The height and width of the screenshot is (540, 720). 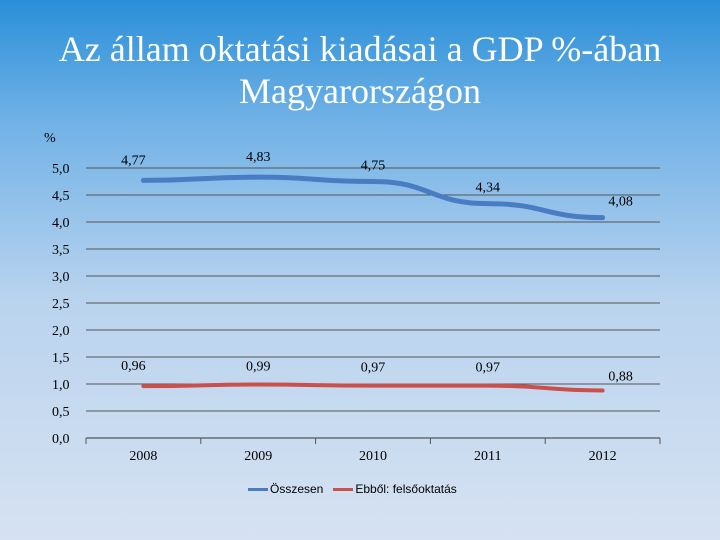 What do you see at coordinates (297, 489) in the screenshot?
I see `legend-label-total: Összesen` at bounding box center [297, 489].